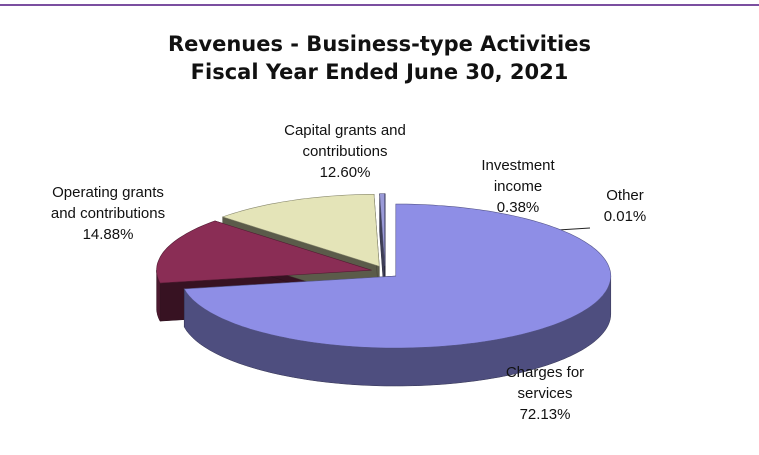 The width and height of the screenshot is (759, 455). I want to click on chart-title: Revenues - Business-type Activities, so click(379, 44).